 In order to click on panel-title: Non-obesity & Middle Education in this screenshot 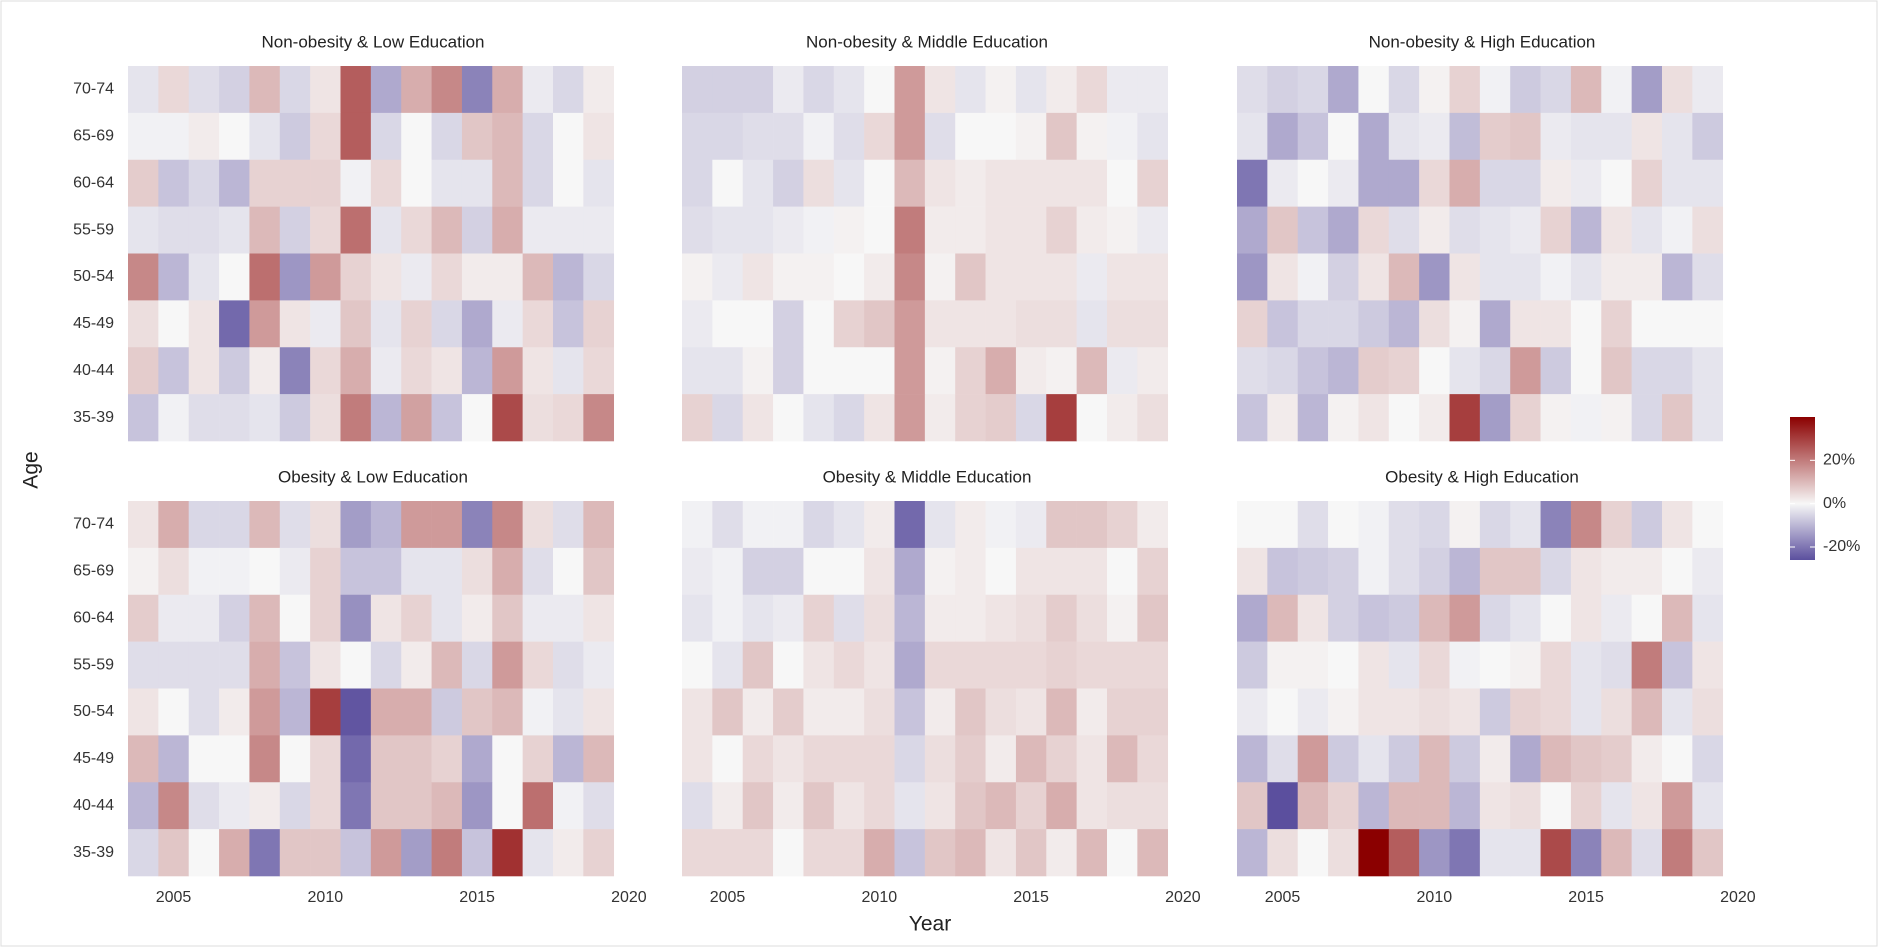, I will do `click(927, 41)`.